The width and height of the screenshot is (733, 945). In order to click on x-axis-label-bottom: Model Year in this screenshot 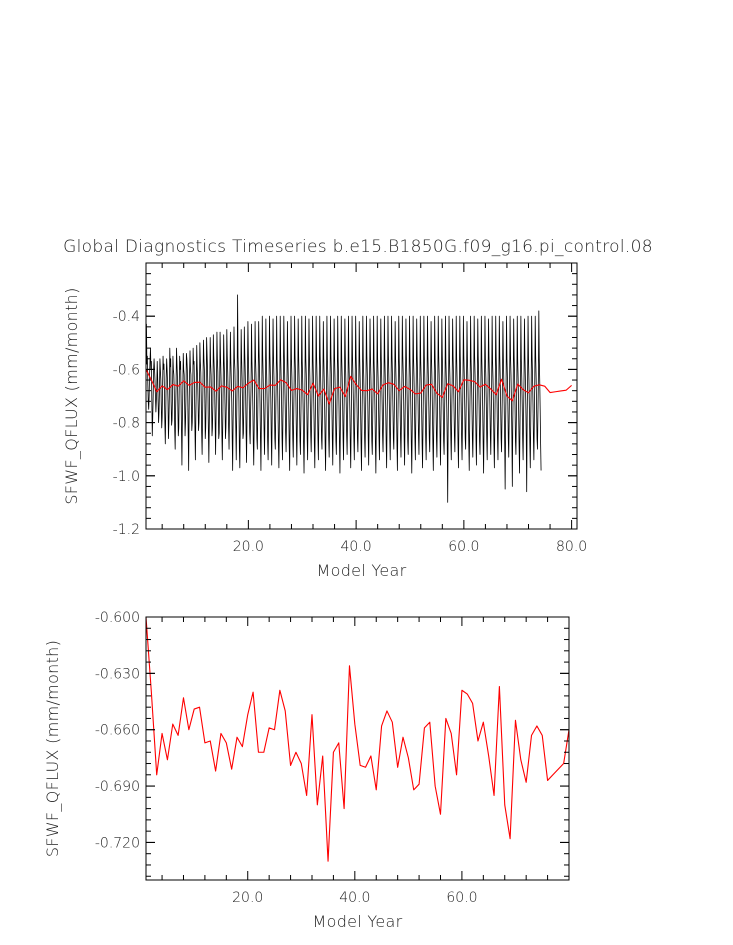, I will do `click(358, 921)`.